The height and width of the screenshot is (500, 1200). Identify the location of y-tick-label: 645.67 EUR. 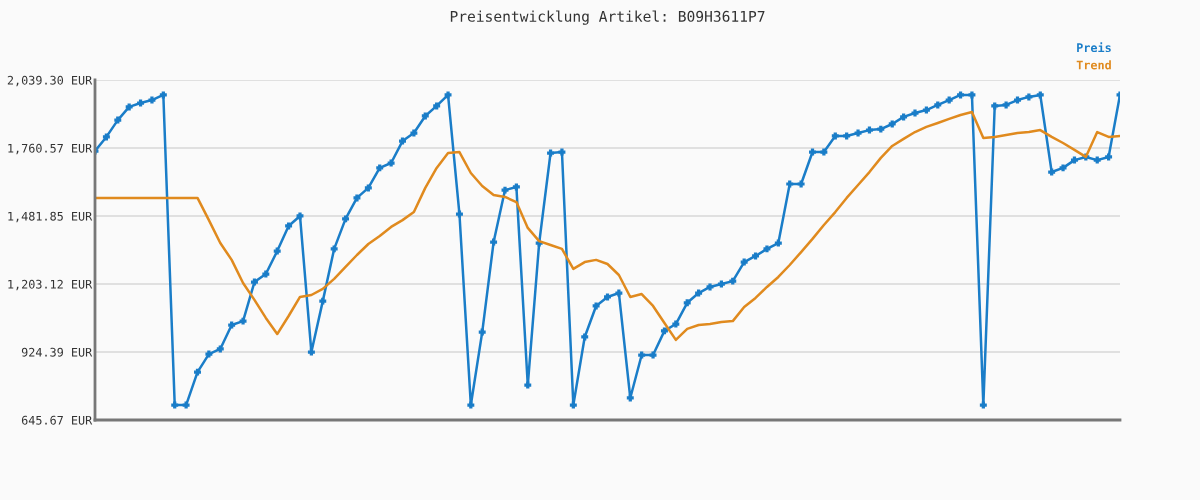
(57, 420).